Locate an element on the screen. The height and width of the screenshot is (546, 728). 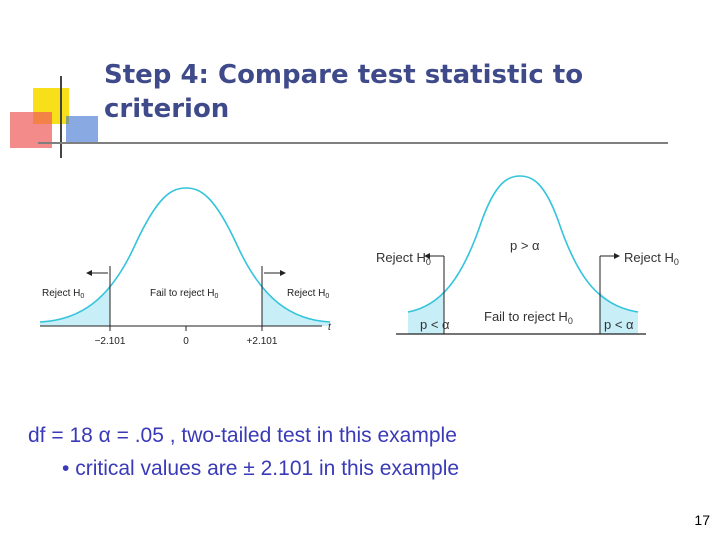
left-reject-right-label: Reject H0 is located at coordinates (308, 294).